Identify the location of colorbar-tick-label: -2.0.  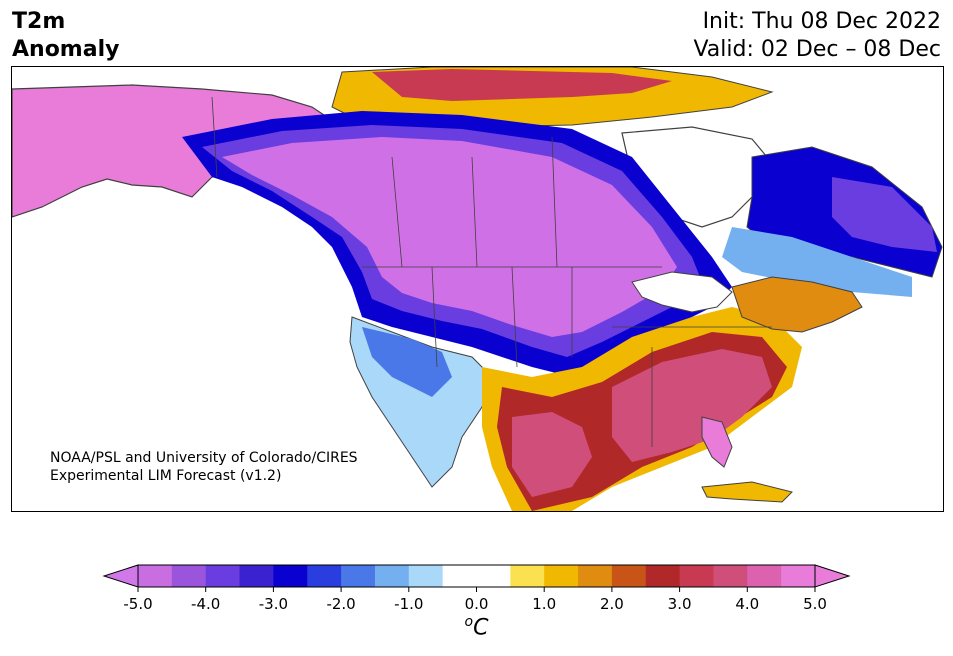
(340, 604).